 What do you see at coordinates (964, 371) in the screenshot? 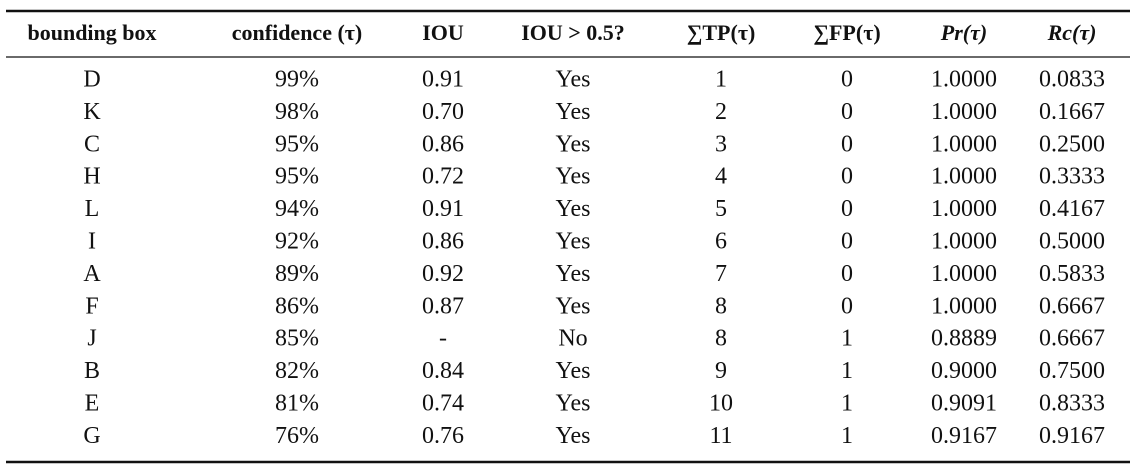
I see `table-cell: 0.9000` at bounding box center [964, 371].